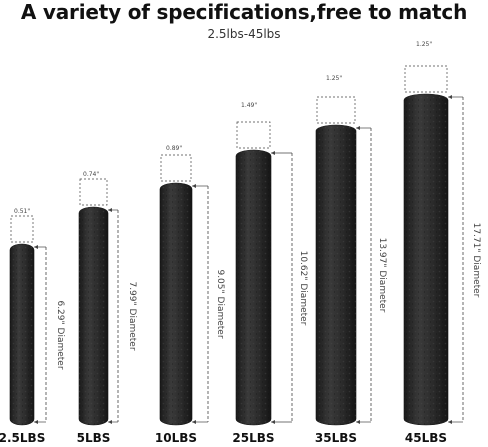 The width and height of the screenshot is (488, 447). What do you see at coordinates (176, 438) in the screenshot?
I see `plate-weight-label: 10LBS` at bounding box center [176, 438].